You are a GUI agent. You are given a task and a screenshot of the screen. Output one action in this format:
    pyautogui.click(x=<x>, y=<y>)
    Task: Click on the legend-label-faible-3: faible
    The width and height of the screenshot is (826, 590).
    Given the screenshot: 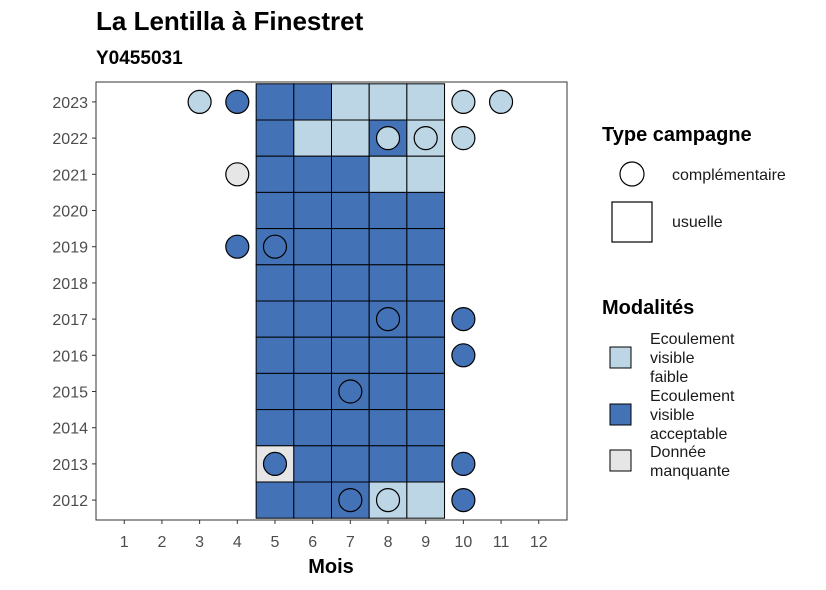 What is the action you would take?
    pyautogui.click(x=669, y=377)
    